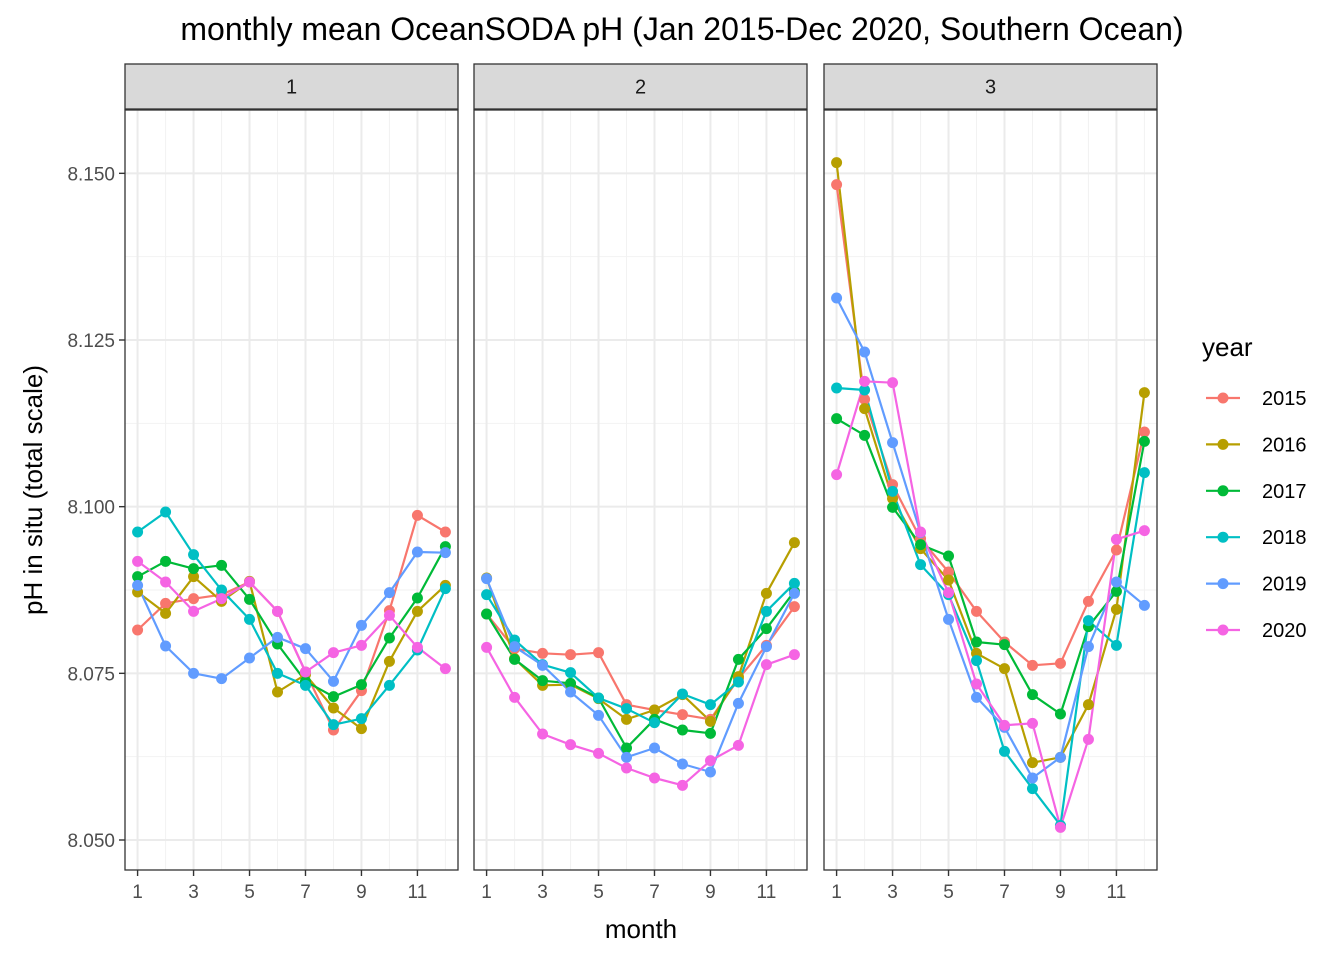 Image resolution: width=1344 pixels, height=960 pixels. What do you see at coordinates (767, 892) in the screenshot?
I see `x-tick-label: 11` at bounding box center [767, 892].